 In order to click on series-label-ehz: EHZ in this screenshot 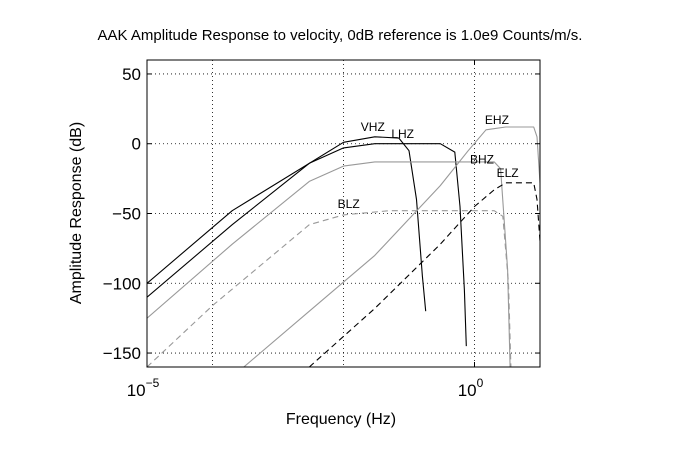, I will do `click(497, 120)`.